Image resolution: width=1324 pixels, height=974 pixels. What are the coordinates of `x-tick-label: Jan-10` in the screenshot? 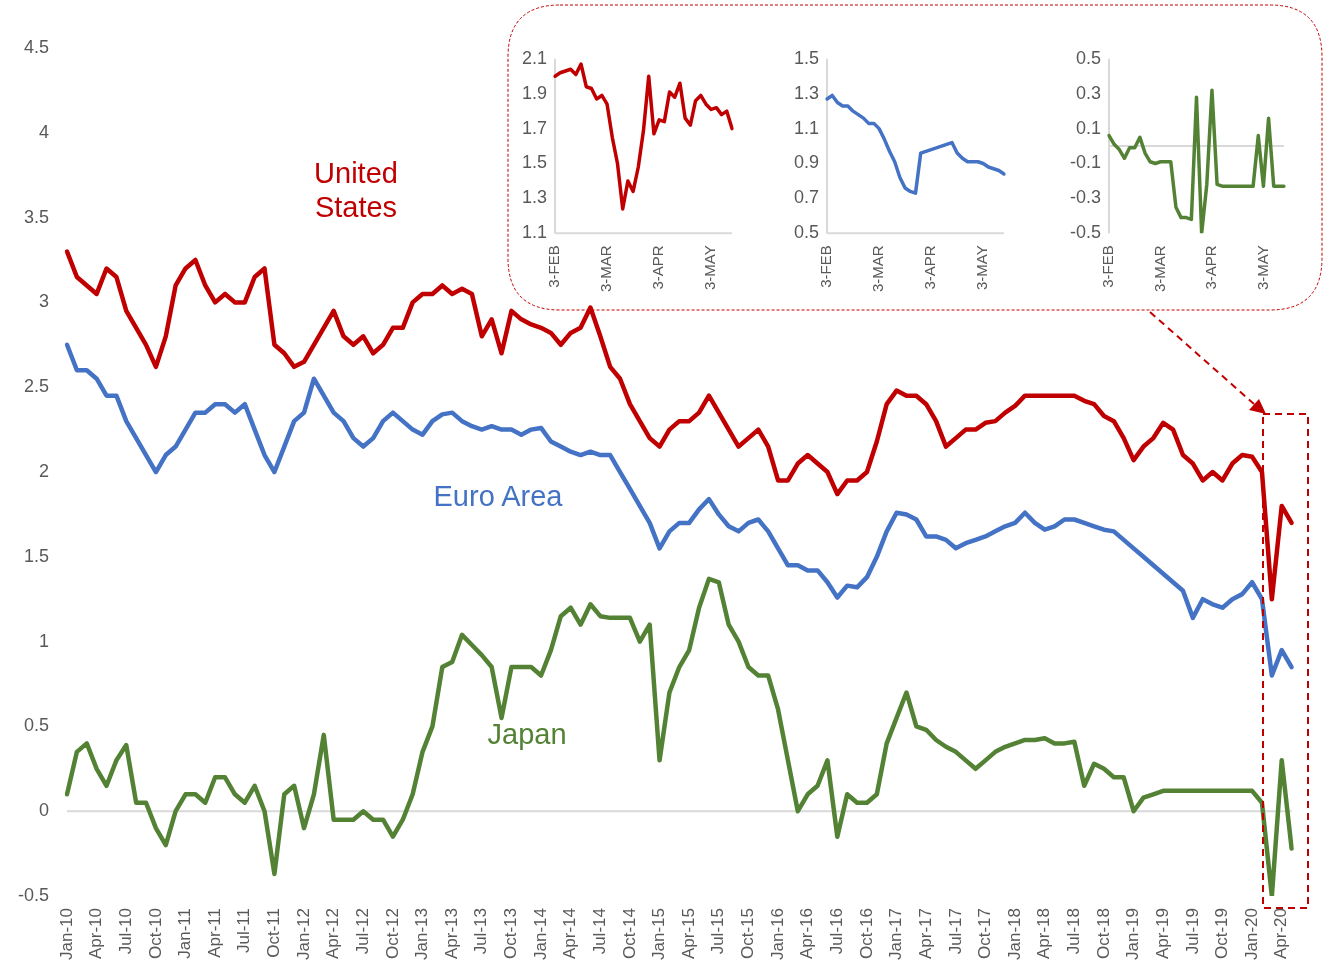 It's located at (66, 934).